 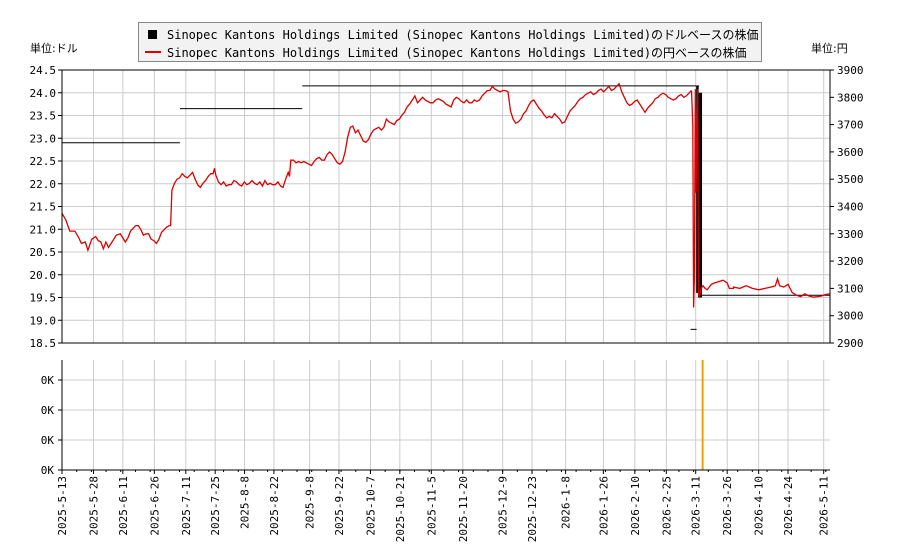 I want to click on right-tick-label: 3500, so click(x=850, y=179).